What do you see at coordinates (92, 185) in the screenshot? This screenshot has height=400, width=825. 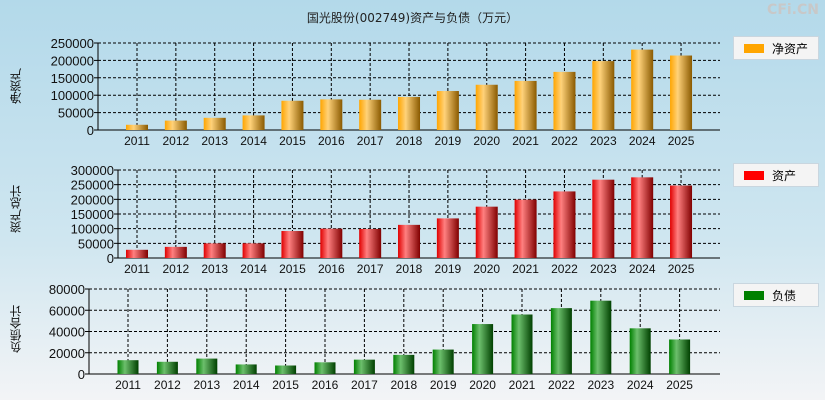 I see `y-tick-label: 250000` at bounding box center [92, 185].